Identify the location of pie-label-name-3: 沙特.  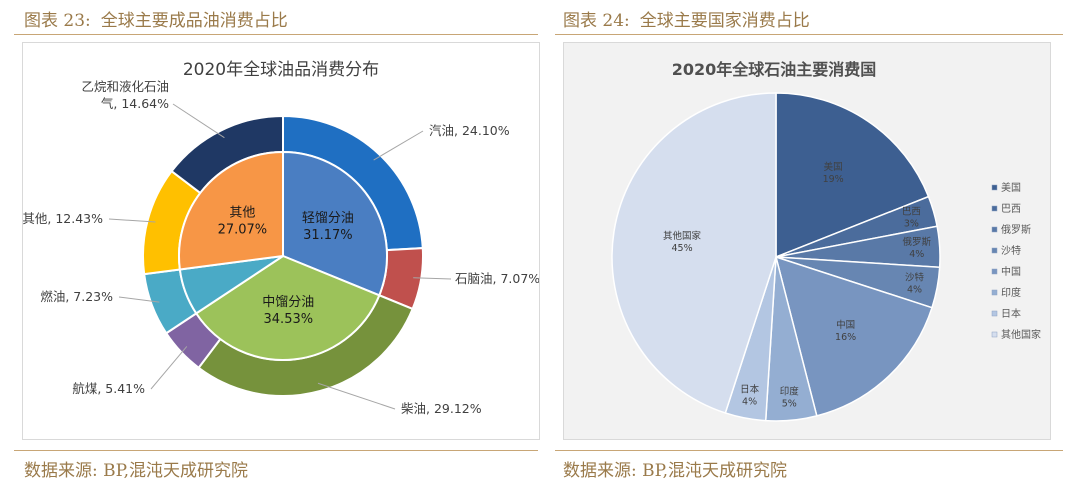
(915, 277).